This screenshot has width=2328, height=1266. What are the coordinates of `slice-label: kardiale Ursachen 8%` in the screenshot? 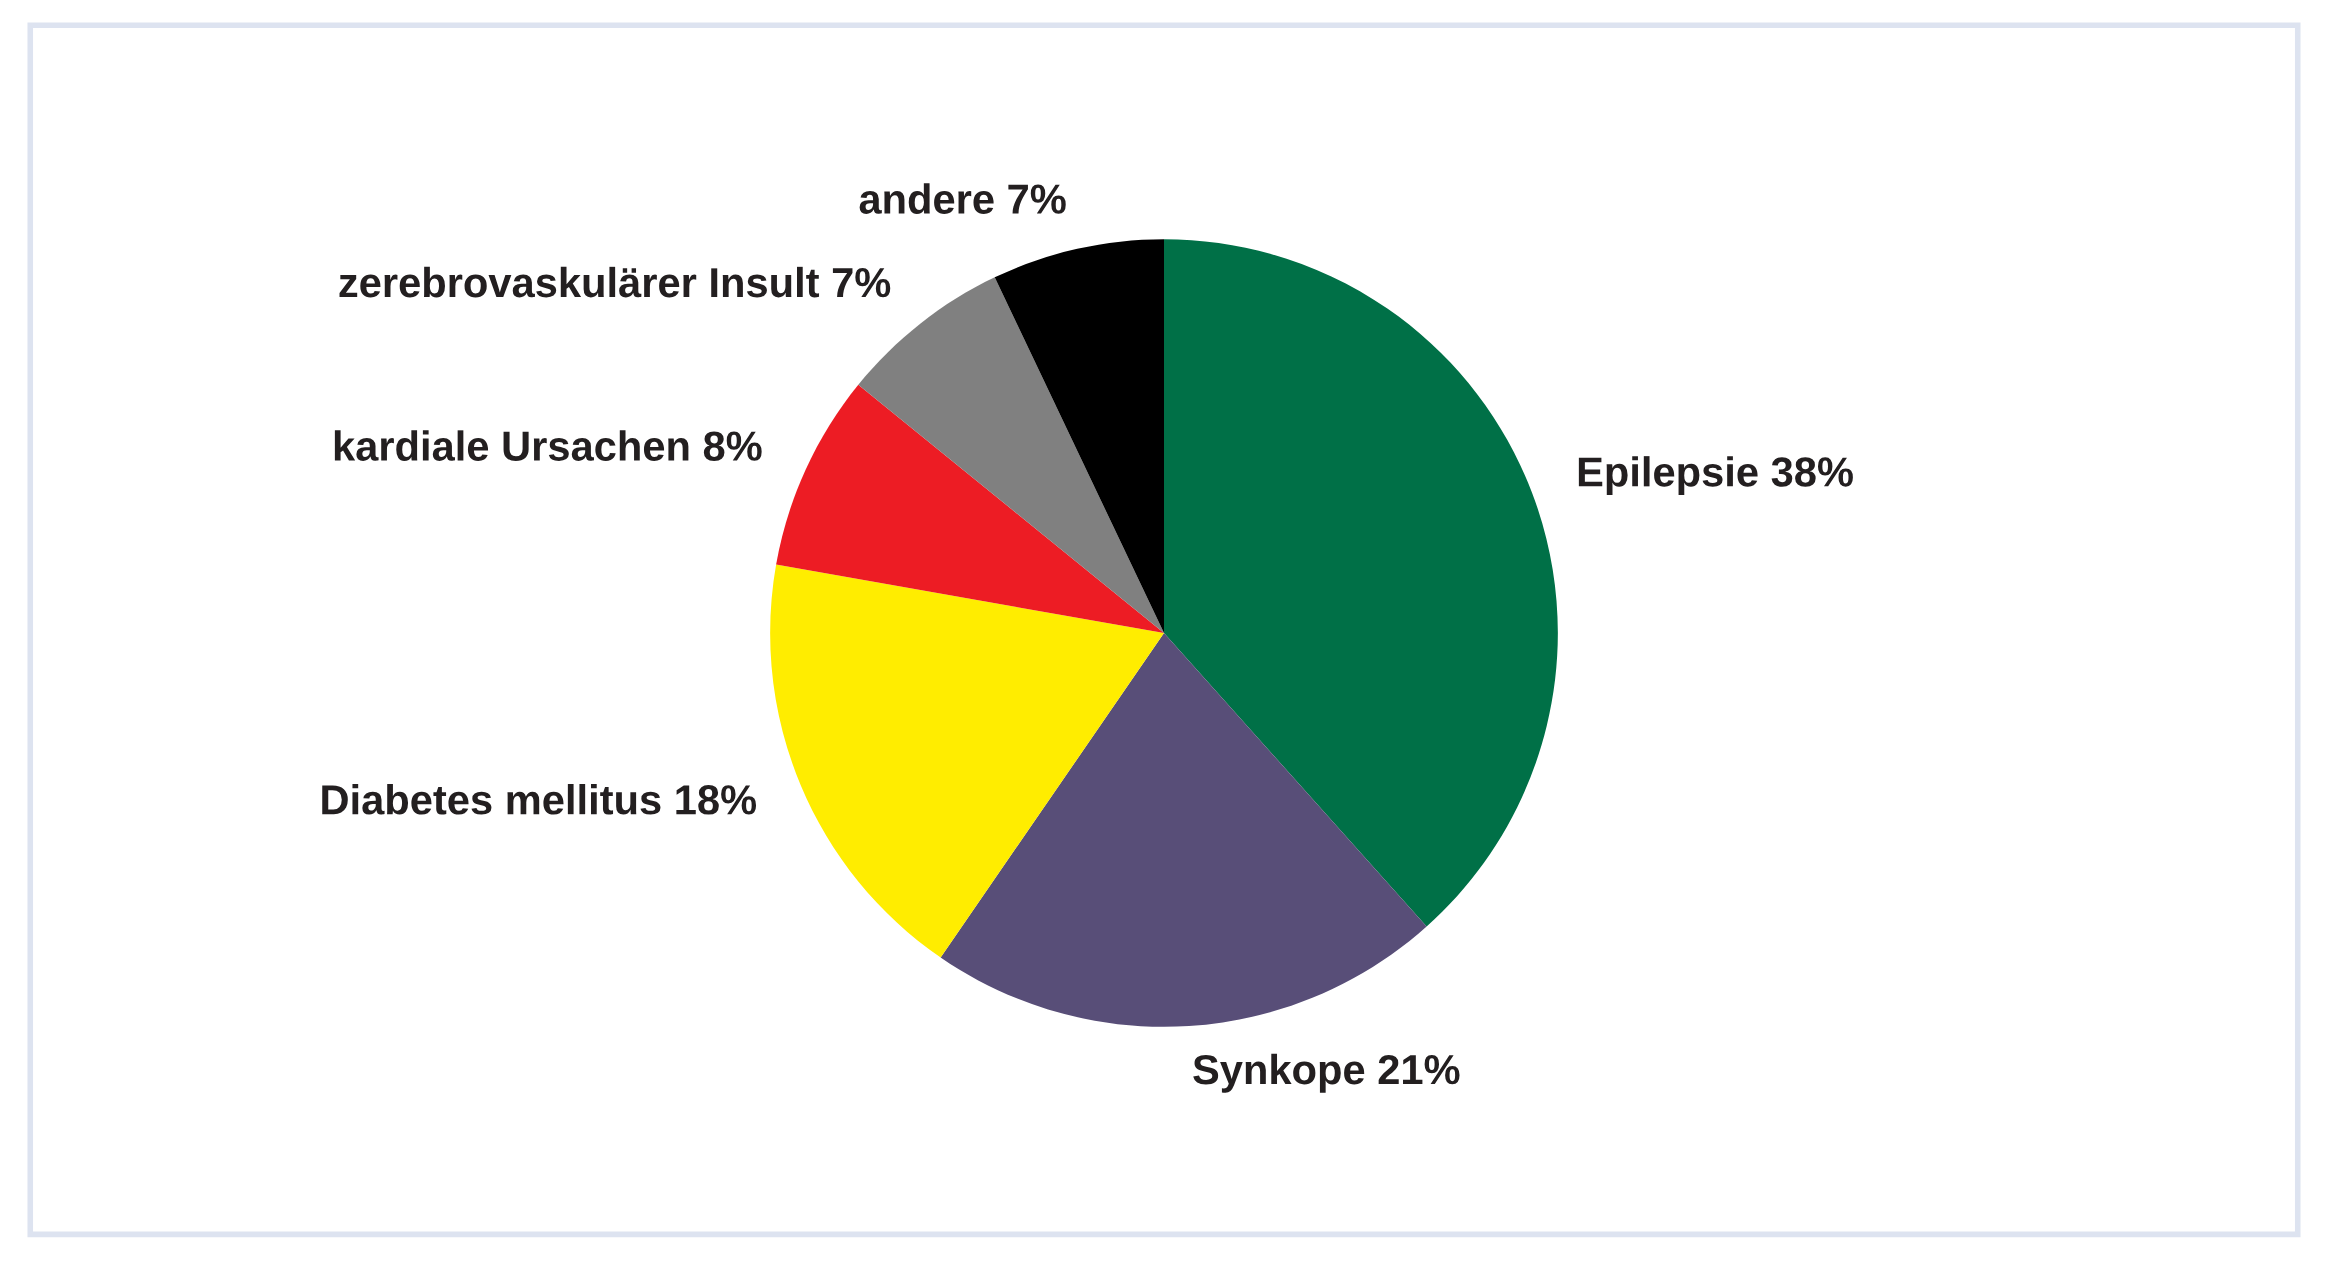 It's located at (548, 445).